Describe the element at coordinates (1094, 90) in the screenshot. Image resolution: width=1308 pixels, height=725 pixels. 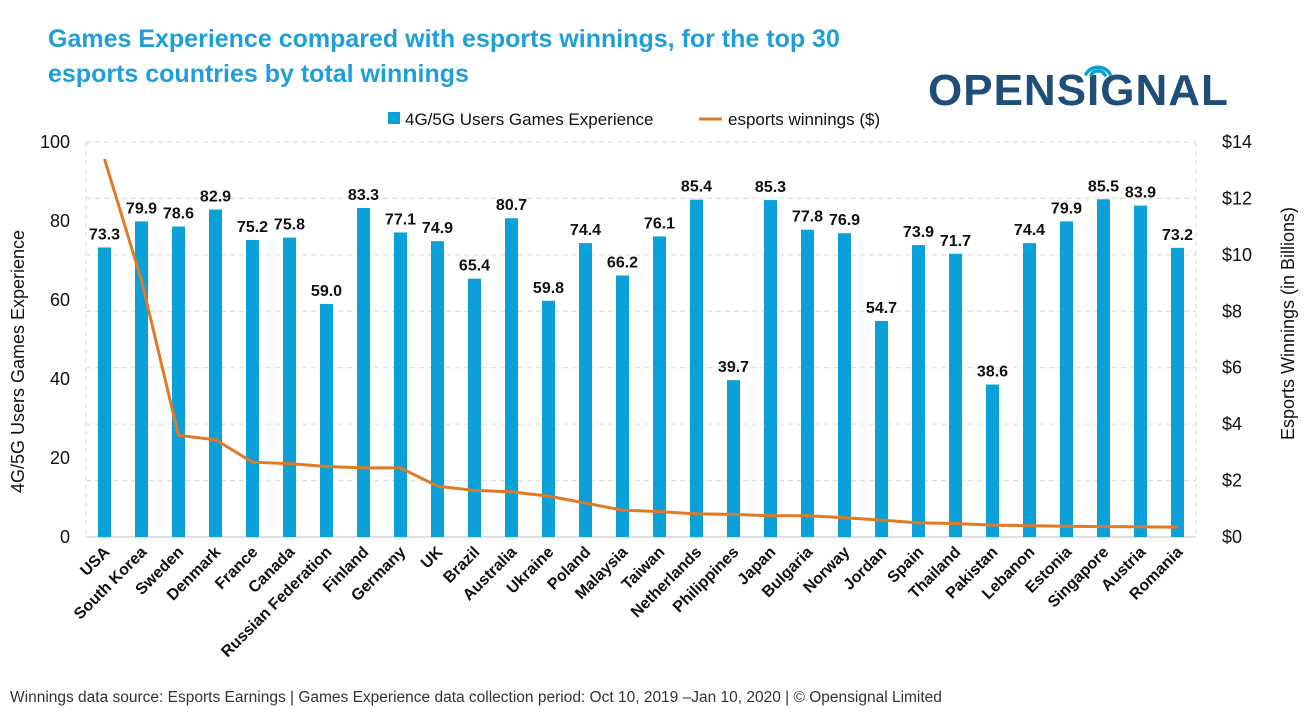
I see `logo-text-i: I` at that location.